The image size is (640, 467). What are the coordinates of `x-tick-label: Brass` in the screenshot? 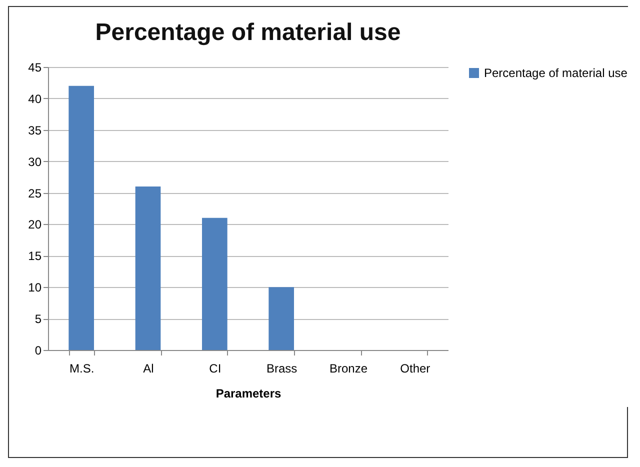 It's located at (282, 369).